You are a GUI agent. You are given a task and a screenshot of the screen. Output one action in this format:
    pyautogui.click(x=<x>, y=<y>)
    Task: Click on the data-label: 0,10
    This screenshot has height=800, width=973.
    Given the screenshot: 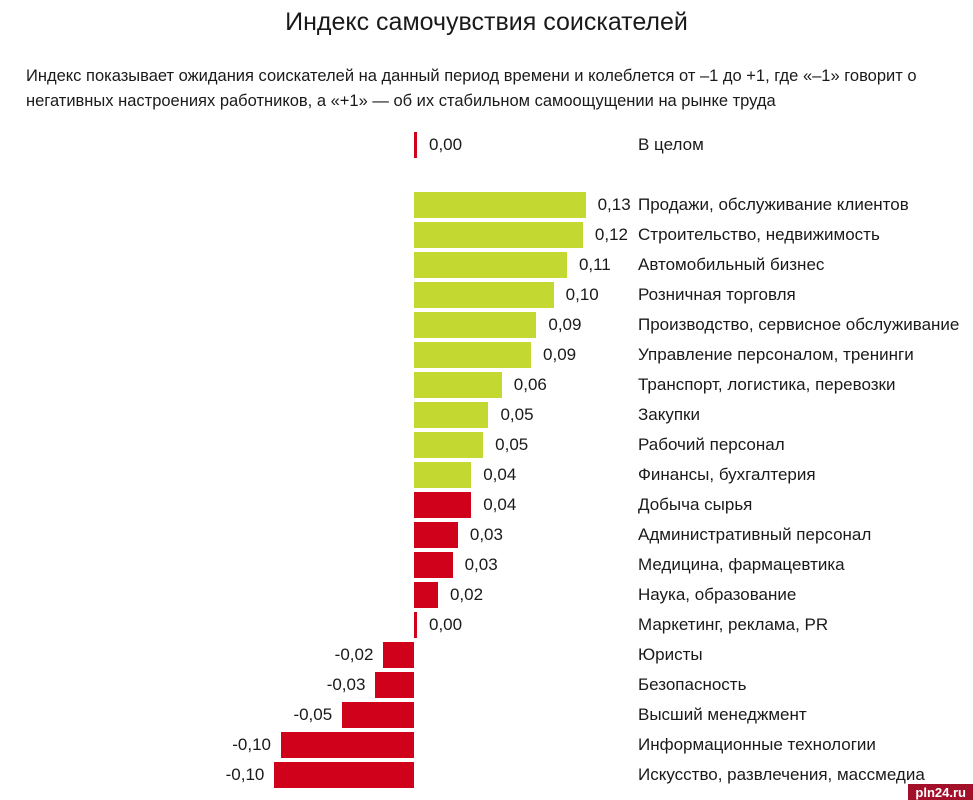 What is the action you would take?
    pyautogui.click(x=582, y=294)
    